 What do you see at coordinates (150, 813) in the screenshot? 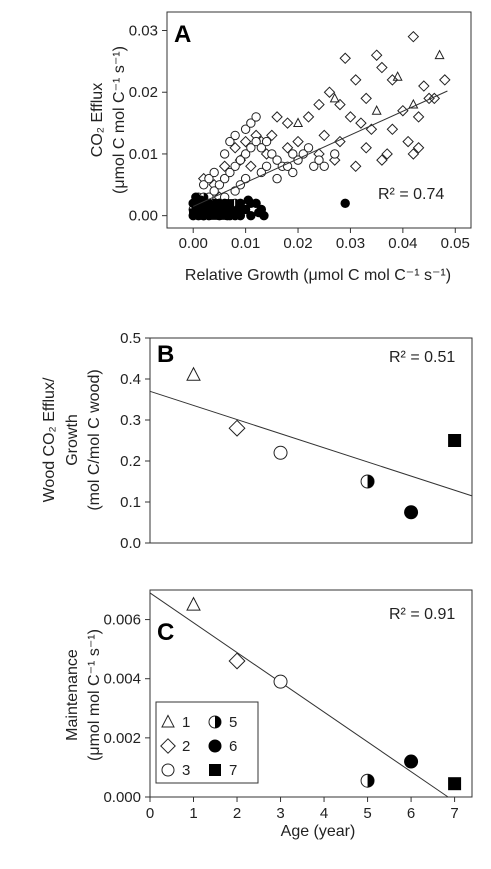
I see `c-xt-label-0: 0` at bounding box center [150, 813].